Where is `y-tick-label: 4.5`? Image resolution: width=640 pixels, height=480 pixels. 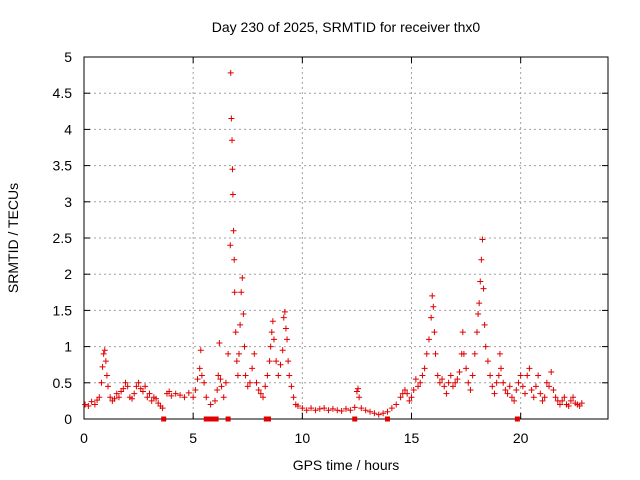 y-tick-label: 4.5 is located at coordinates (63, 93).